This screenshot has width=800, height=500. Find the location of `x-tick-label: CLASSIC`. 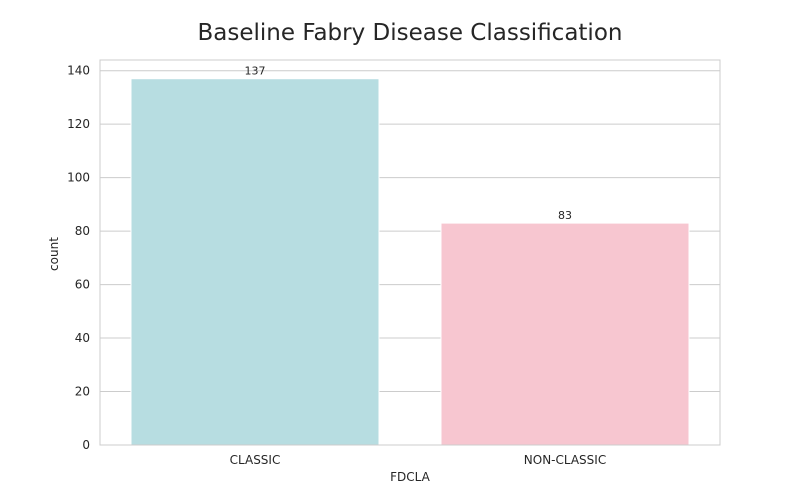

x-tick-label: CLASSIC is located at coordinates (255, 460).